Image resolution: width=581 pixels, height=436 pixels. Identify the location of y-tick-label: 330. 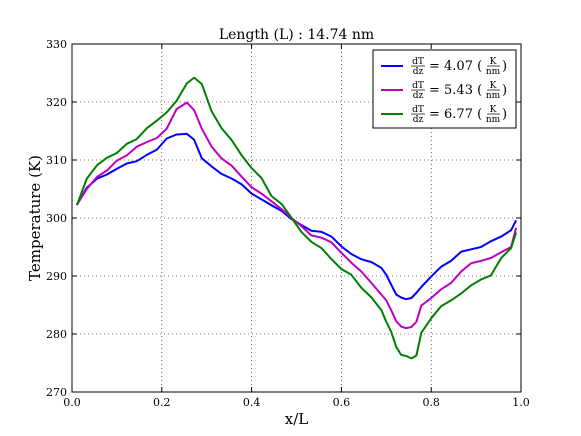
(56, 44).